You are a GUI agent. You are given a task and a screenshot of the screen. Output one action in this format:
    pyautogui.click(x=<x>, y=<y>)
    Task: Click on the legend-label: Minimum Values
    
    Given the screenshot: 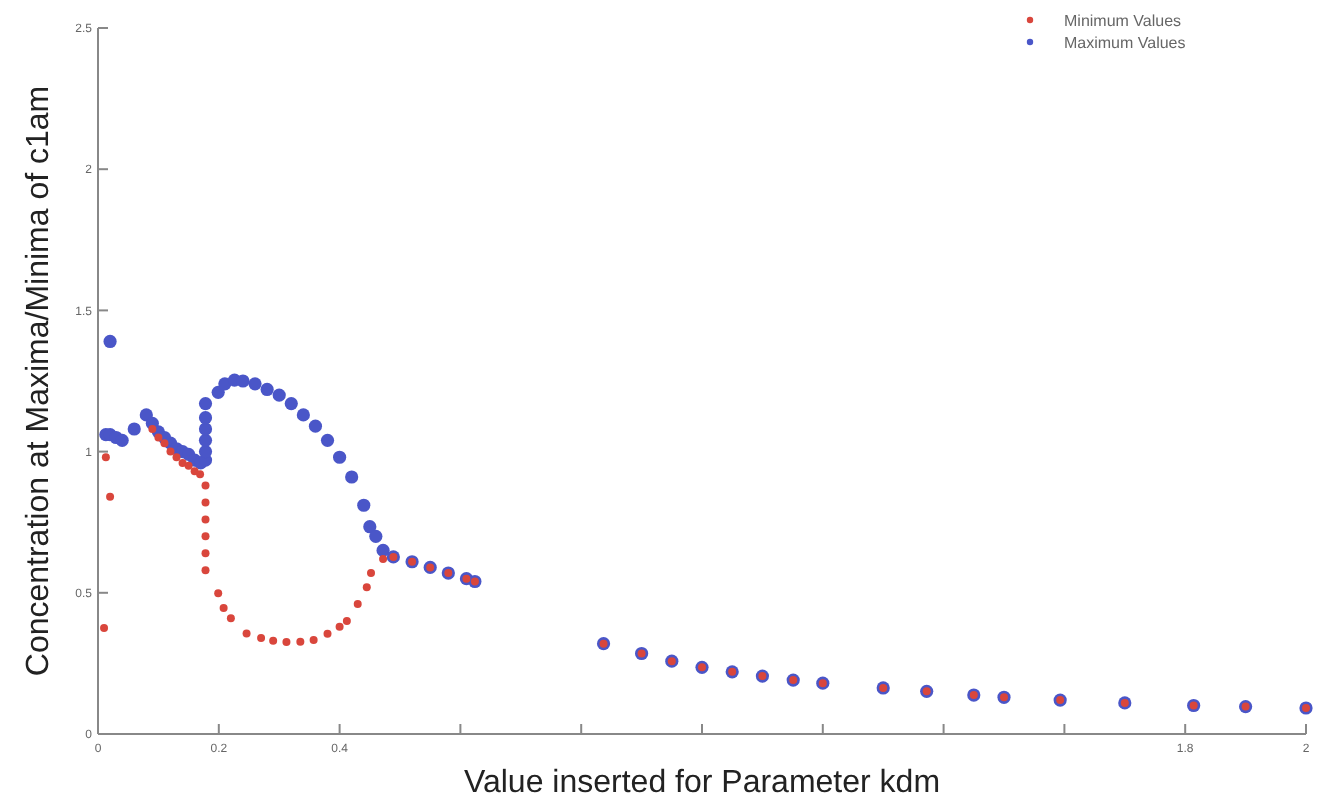 What is the action you would take?
    pyautogui.click(x=1123, y=20)
    